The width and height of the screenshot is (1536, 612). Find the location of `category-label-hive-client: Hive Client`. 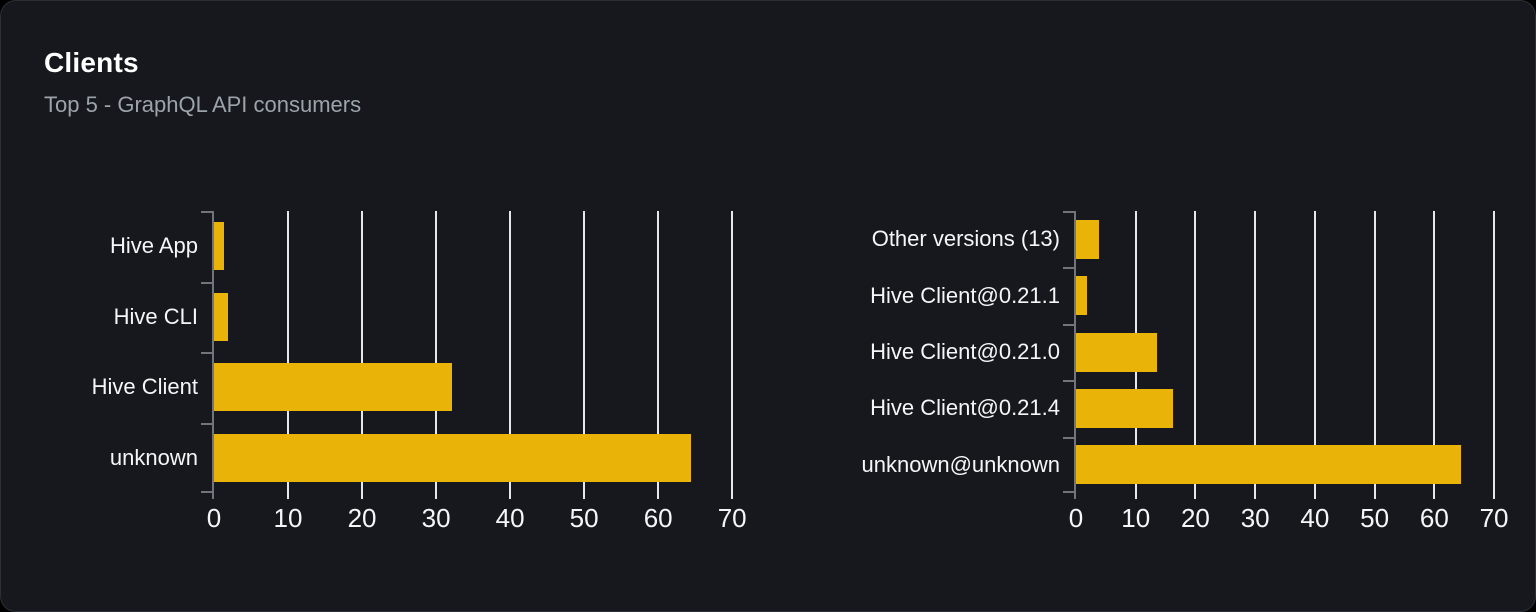

category-label-hive-client: Hive Client is located at coordinates (144, 387).